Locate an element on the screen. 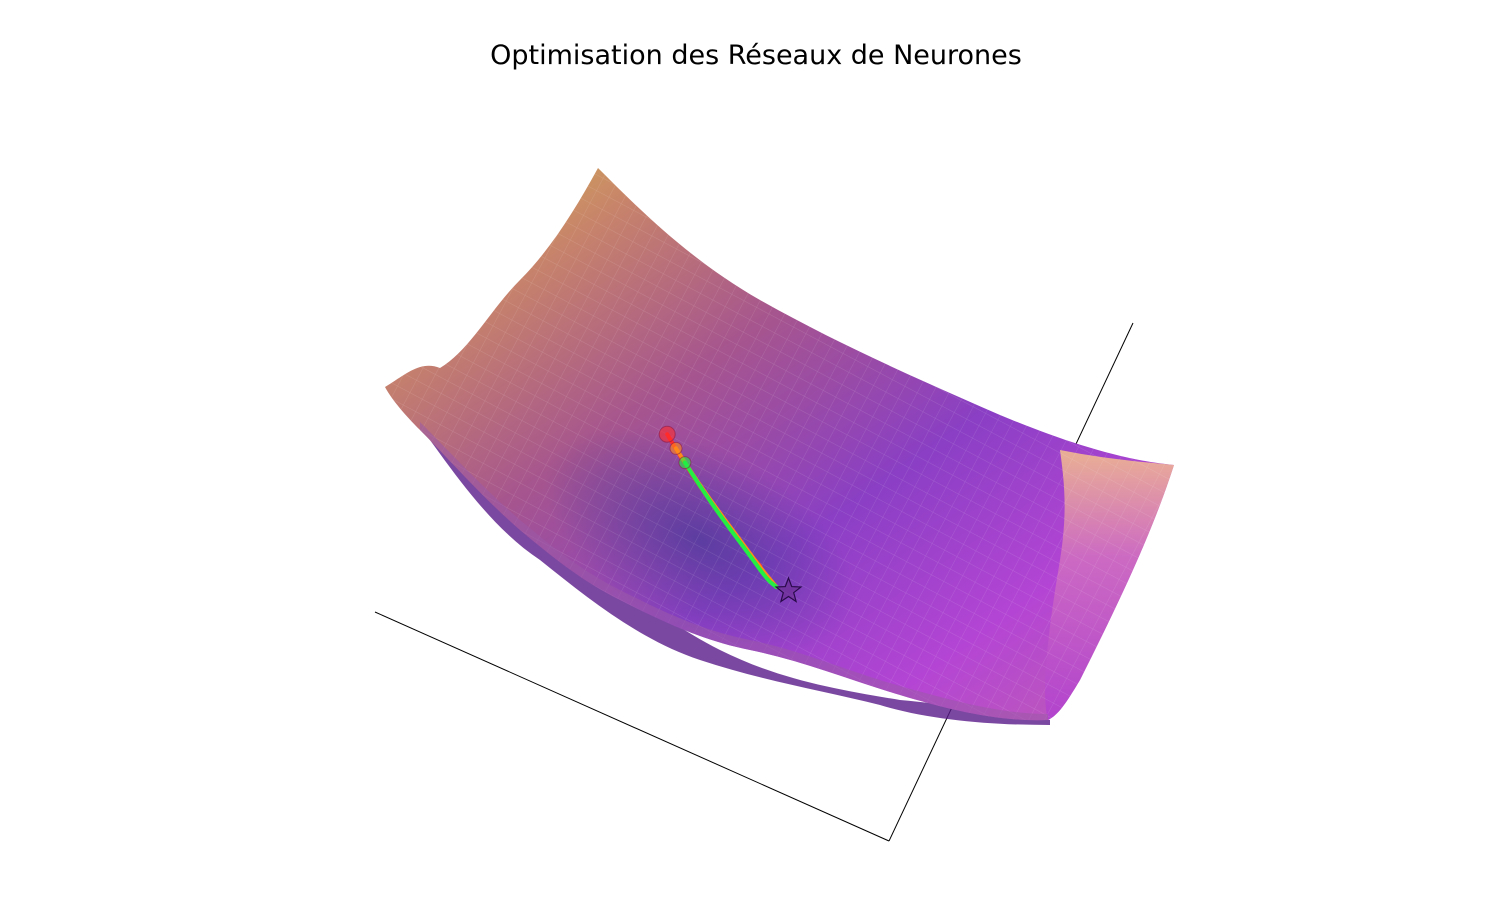 The image size is (1512, 909). chart-title: Optimisation des Réseaux de Neurones is located at coordinates (756, 55).